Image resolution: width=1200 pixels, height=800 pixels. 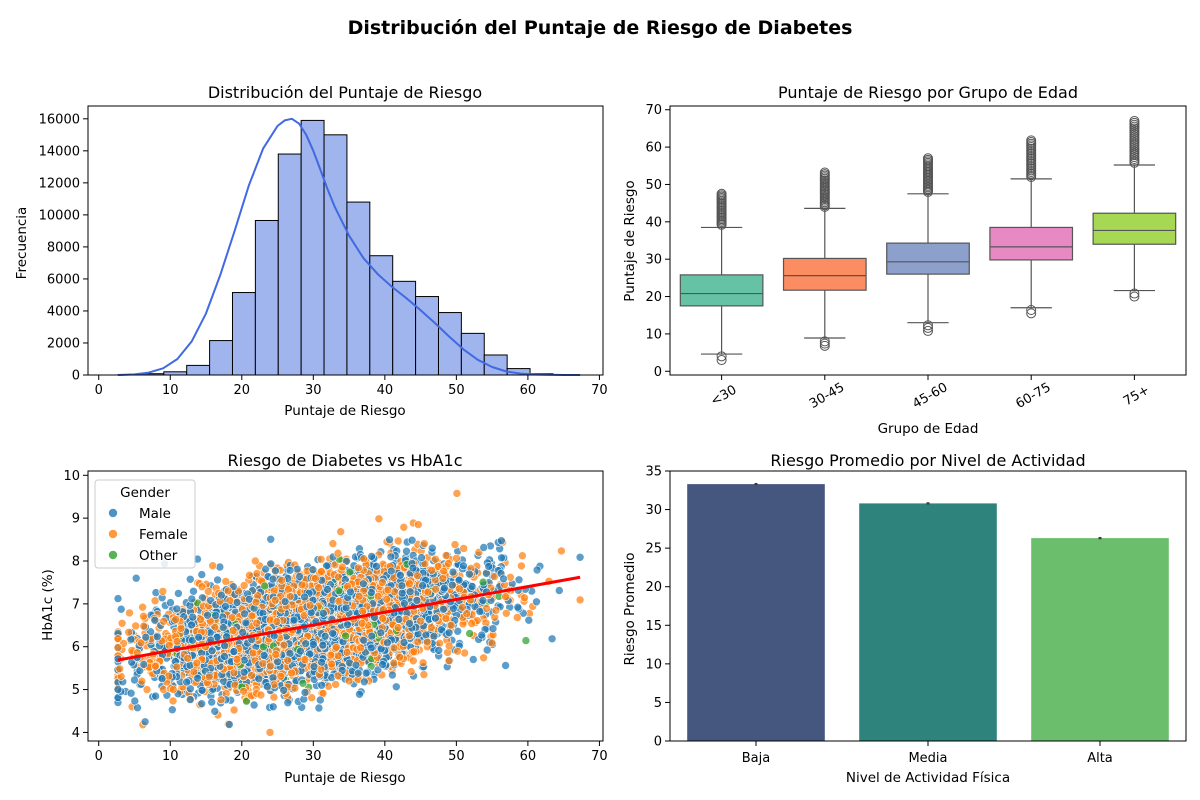 What do you see at coordinates (723, 396) in the screenshot?
I see `x-tick-label: <30` at bounding box center [723, 396].